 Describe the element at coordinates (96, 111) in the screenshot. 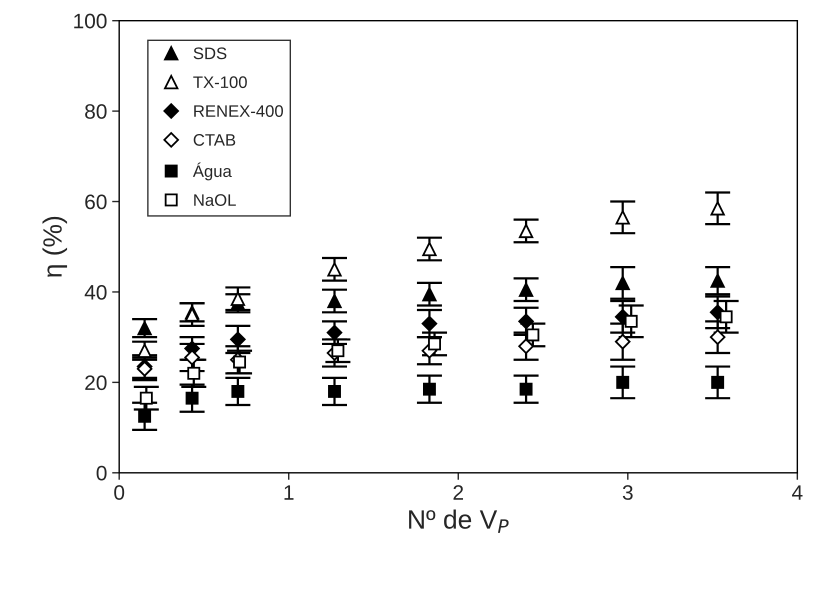

I see `y-tick-label: 80` at that location.